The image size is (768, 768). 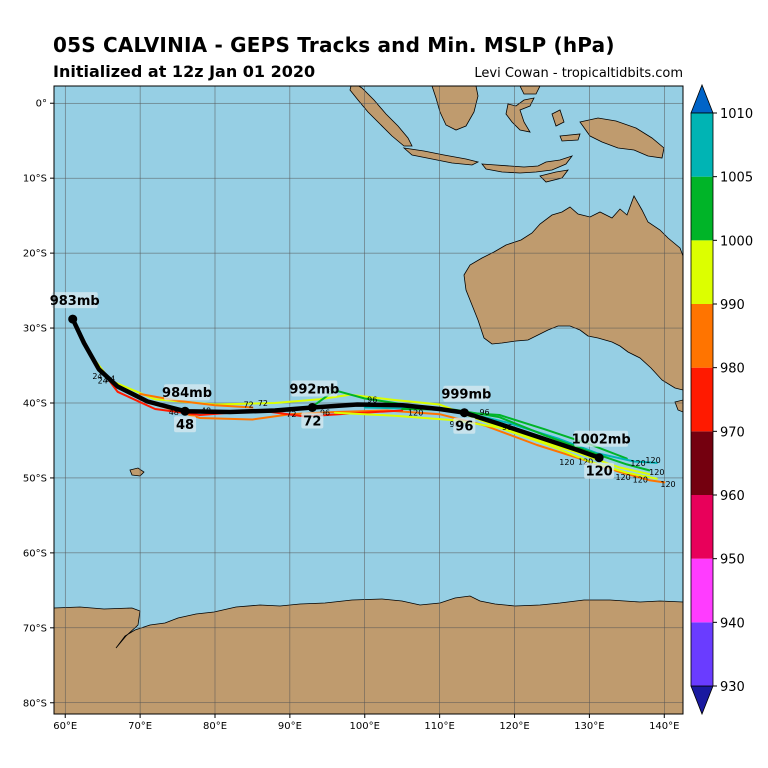 What do you see at coordinates (65, 726) in the screenshot?
I see `lon-tick-label: 60°E` at bounding box center [65, 726].